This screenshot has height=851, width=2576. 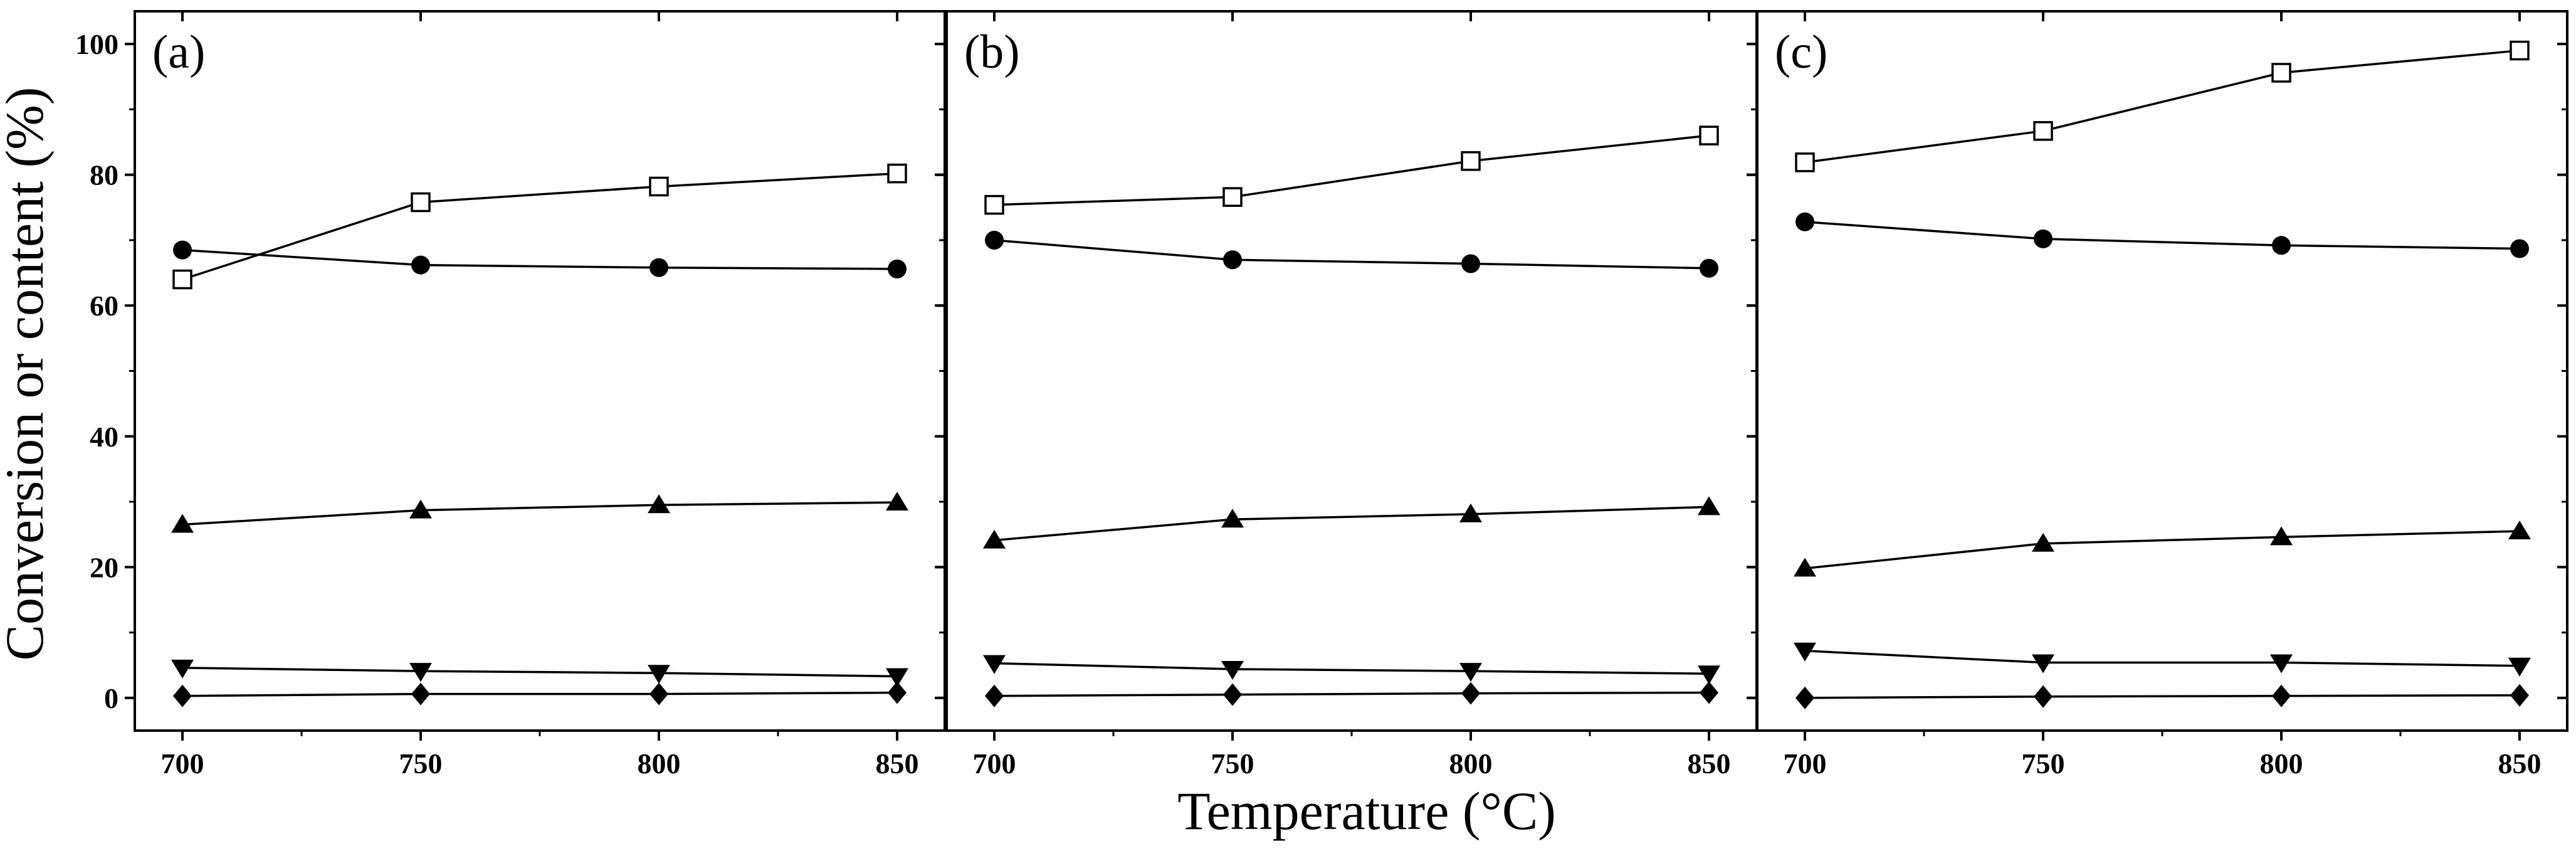 I want to click on y-tick-label: 60, so click(x=104, y=306).